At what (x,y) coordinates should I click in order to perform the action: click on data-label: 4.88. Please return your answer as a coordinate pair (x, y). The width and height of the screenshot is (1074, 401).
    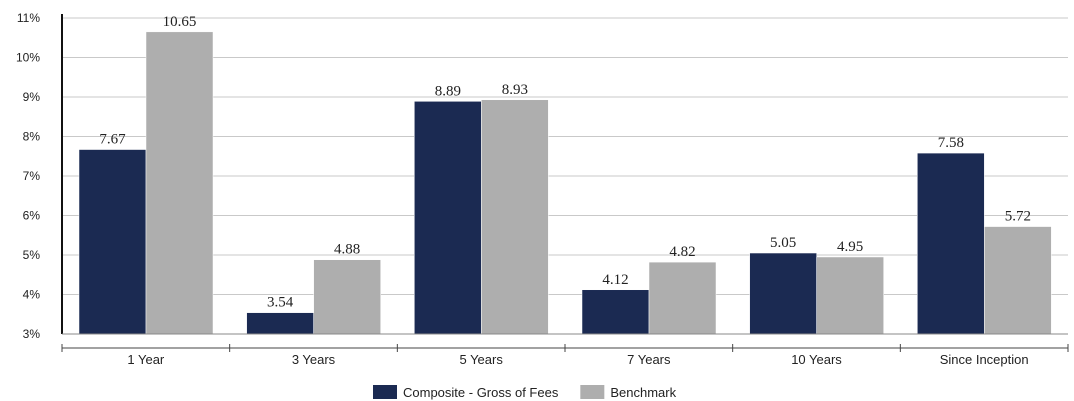
    Looking at the image, I should click on (347, 250).